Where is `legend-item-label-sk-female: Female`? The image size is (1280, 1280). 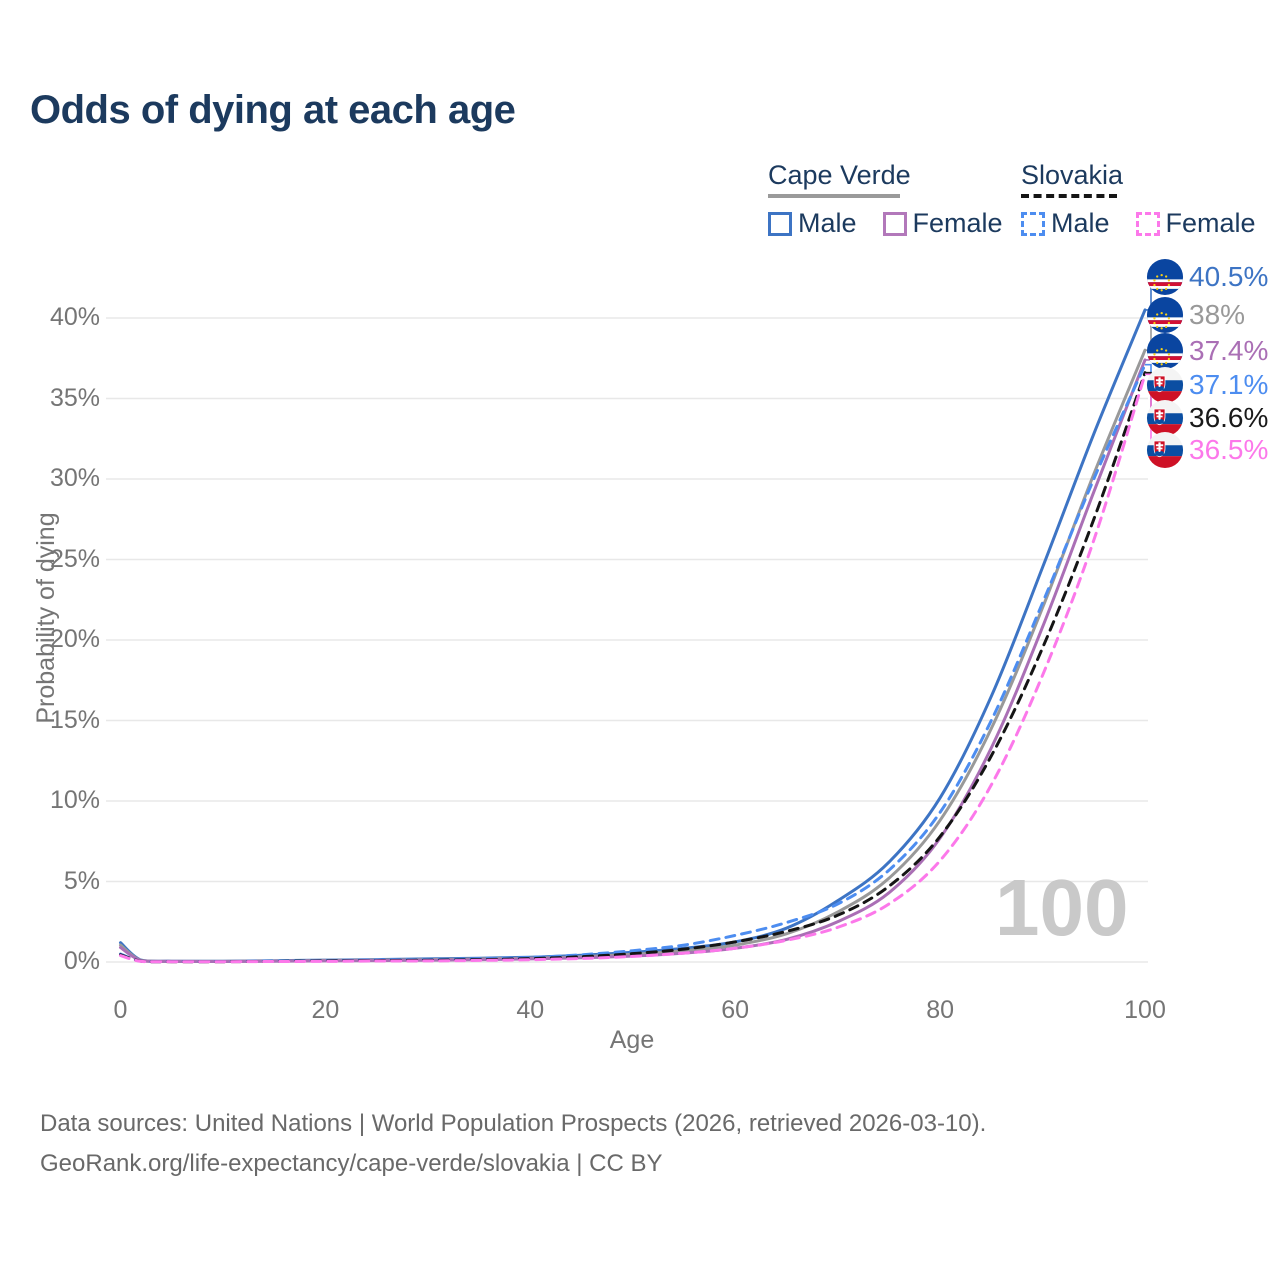 legend-item-label-sk-female: Female is located at coordinates (1210, 223).